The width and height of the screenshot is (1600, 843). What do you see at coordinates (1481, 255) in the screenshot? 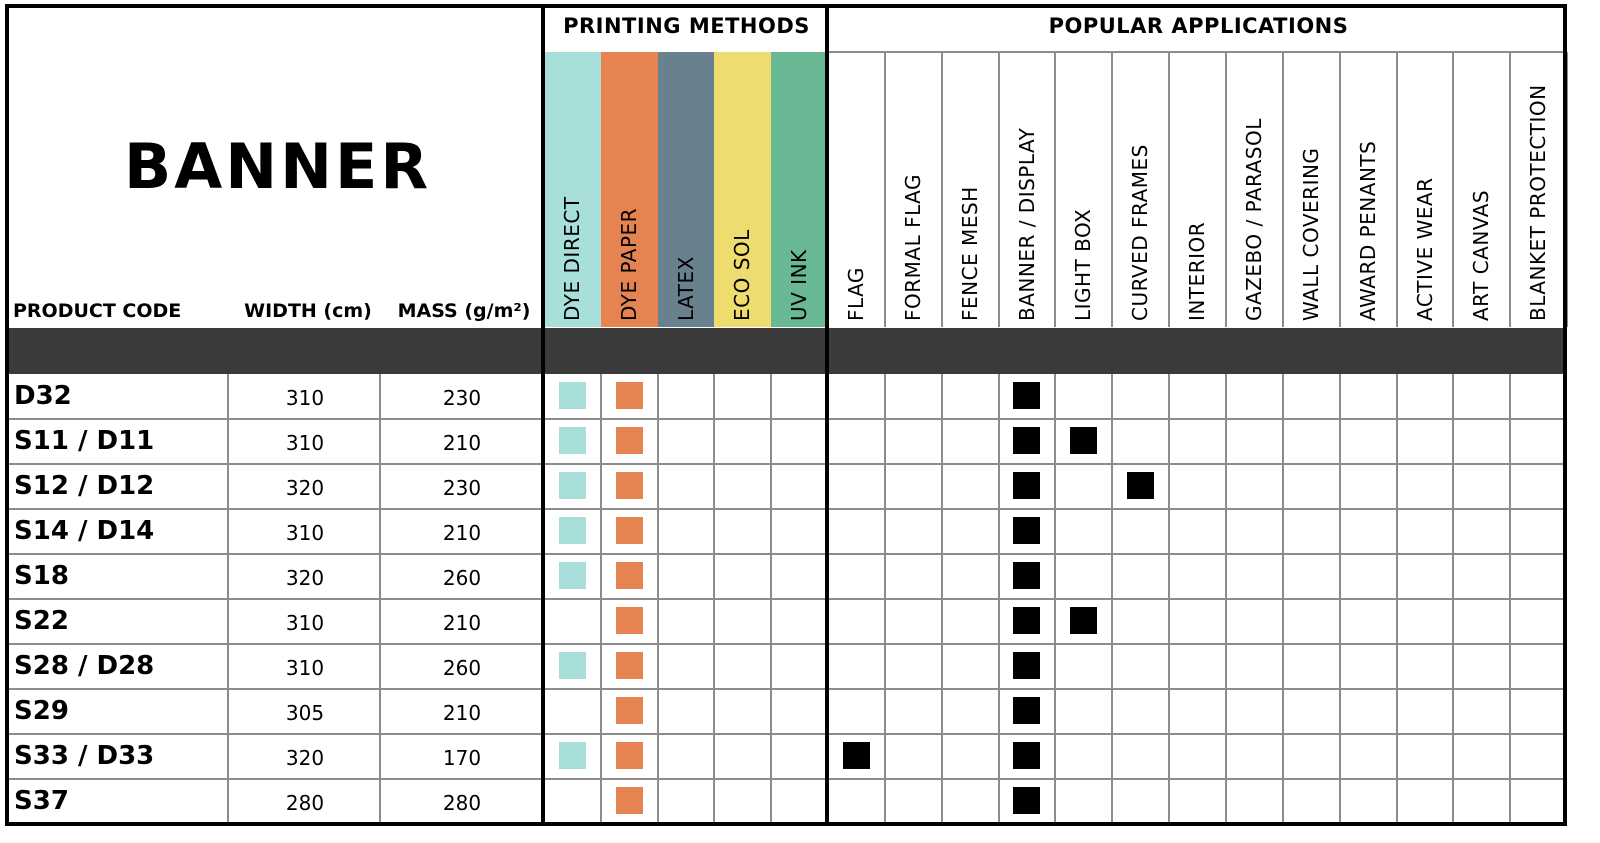
I see `application-label: ART CANVAS` at bounding box center [1481, 255].